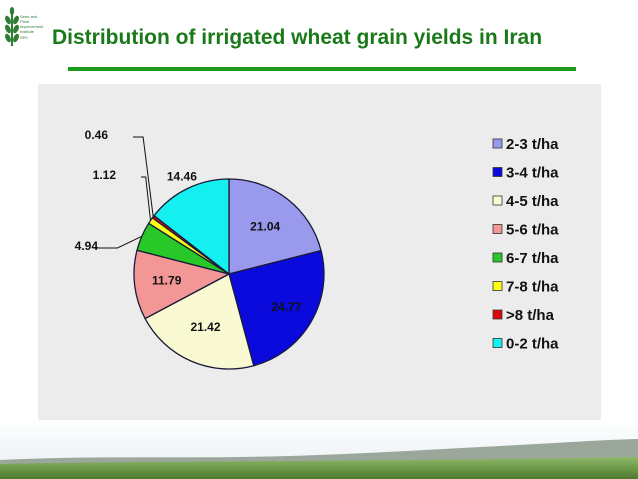 The width and height of the screenshot is (638, 479). Describe the element at coordinates (532, 258) in the screenshot. I see `legend-label-6-7-t-ha: 6-7 t/ha` at that location.